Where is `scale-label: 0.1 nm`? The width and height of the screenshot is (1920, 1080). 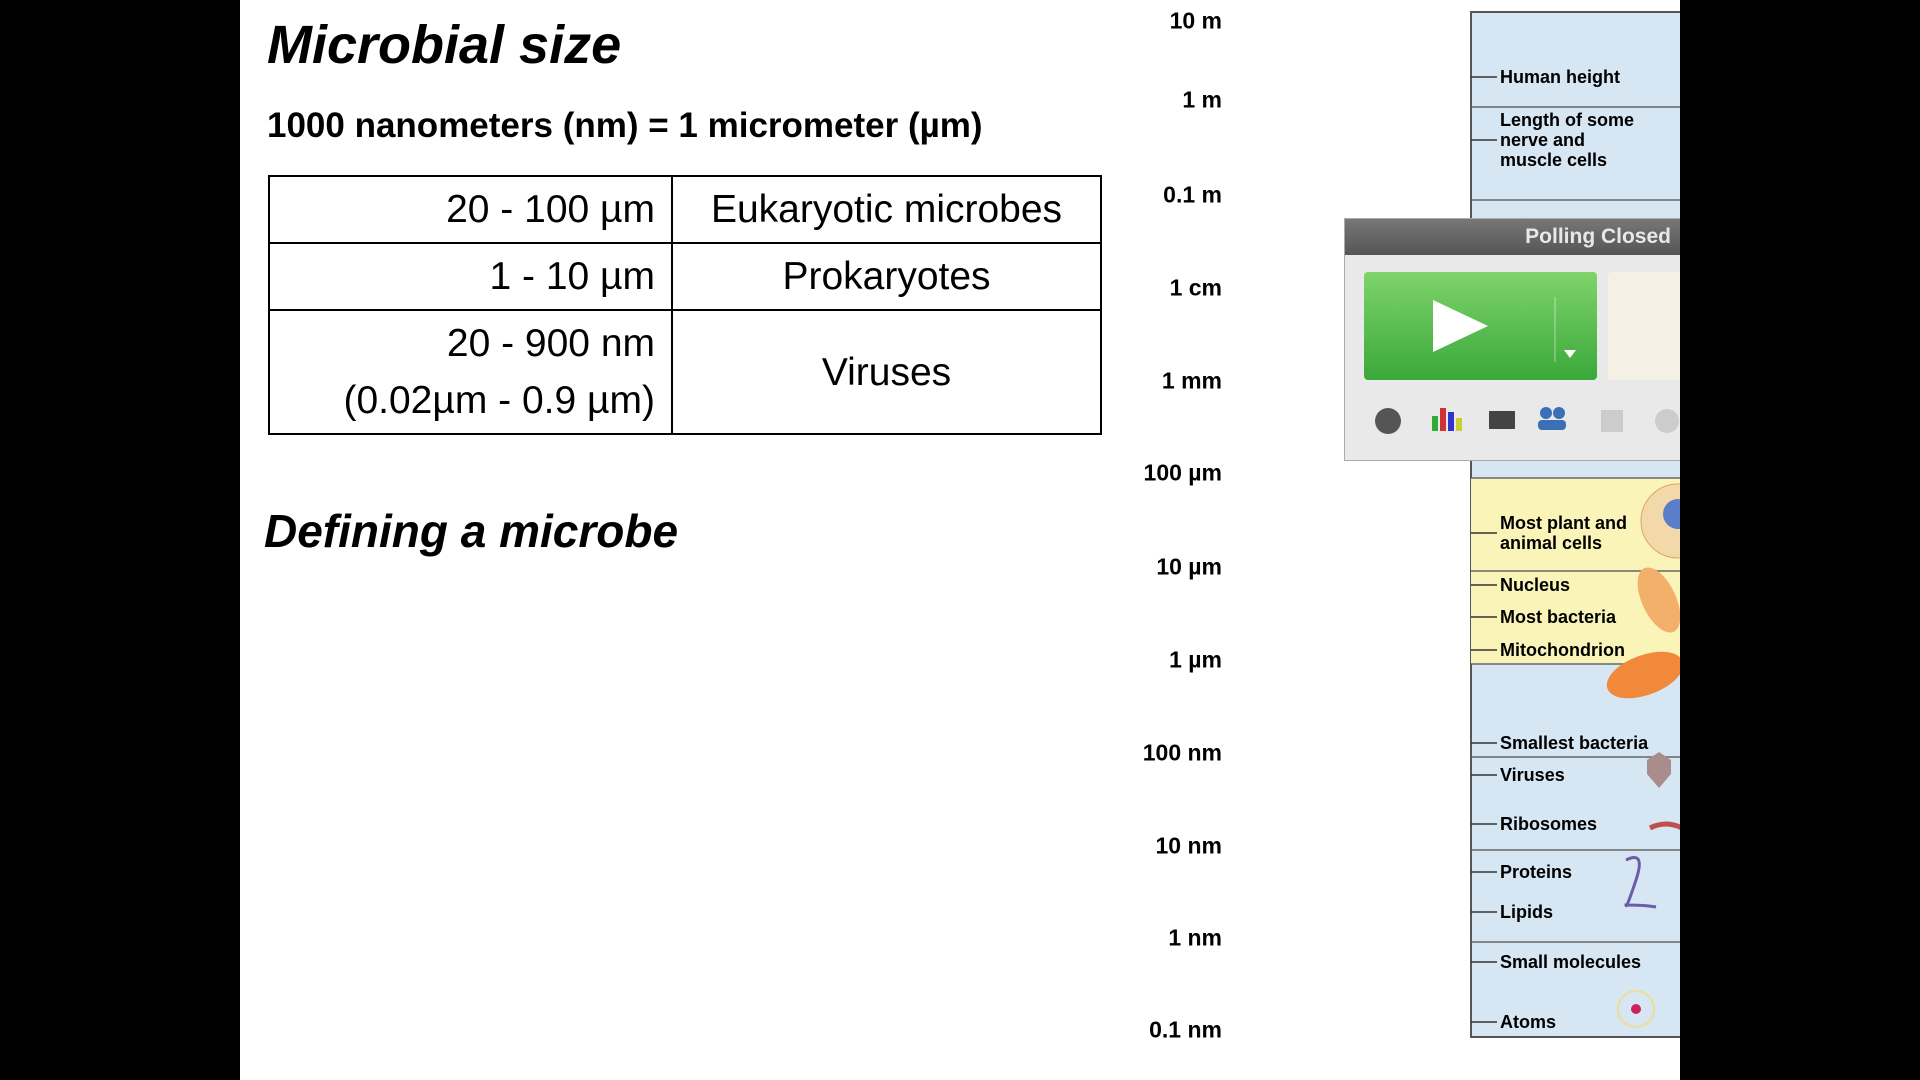 scale-label: 0.1 nm is located at coordinates (1185, 1029).